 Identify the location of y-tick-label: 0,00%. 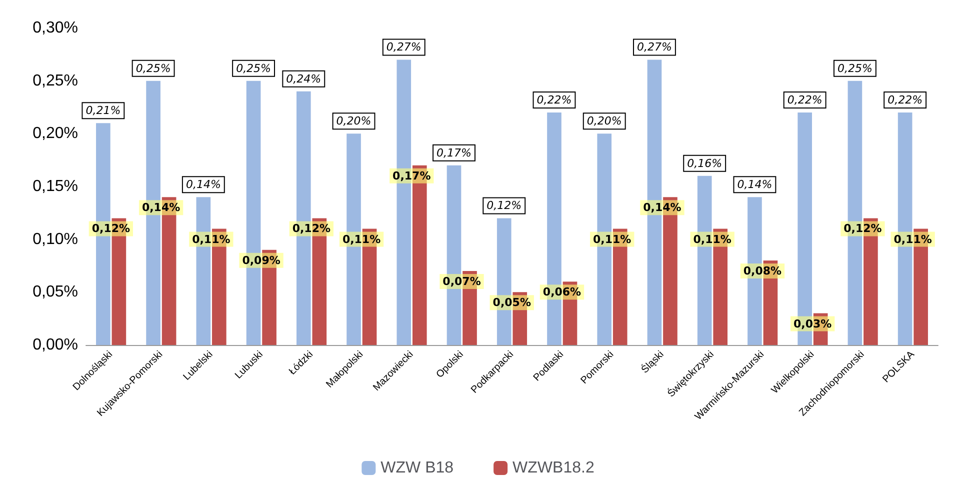
(55, 345).